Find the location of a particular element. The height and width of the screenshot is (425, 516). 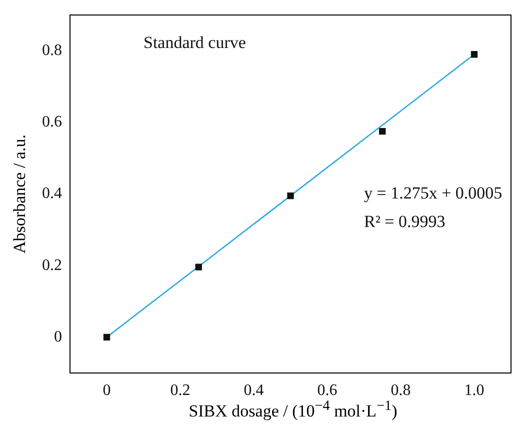

x-tick-label: 0.8 is located at coordinates (400, 390).